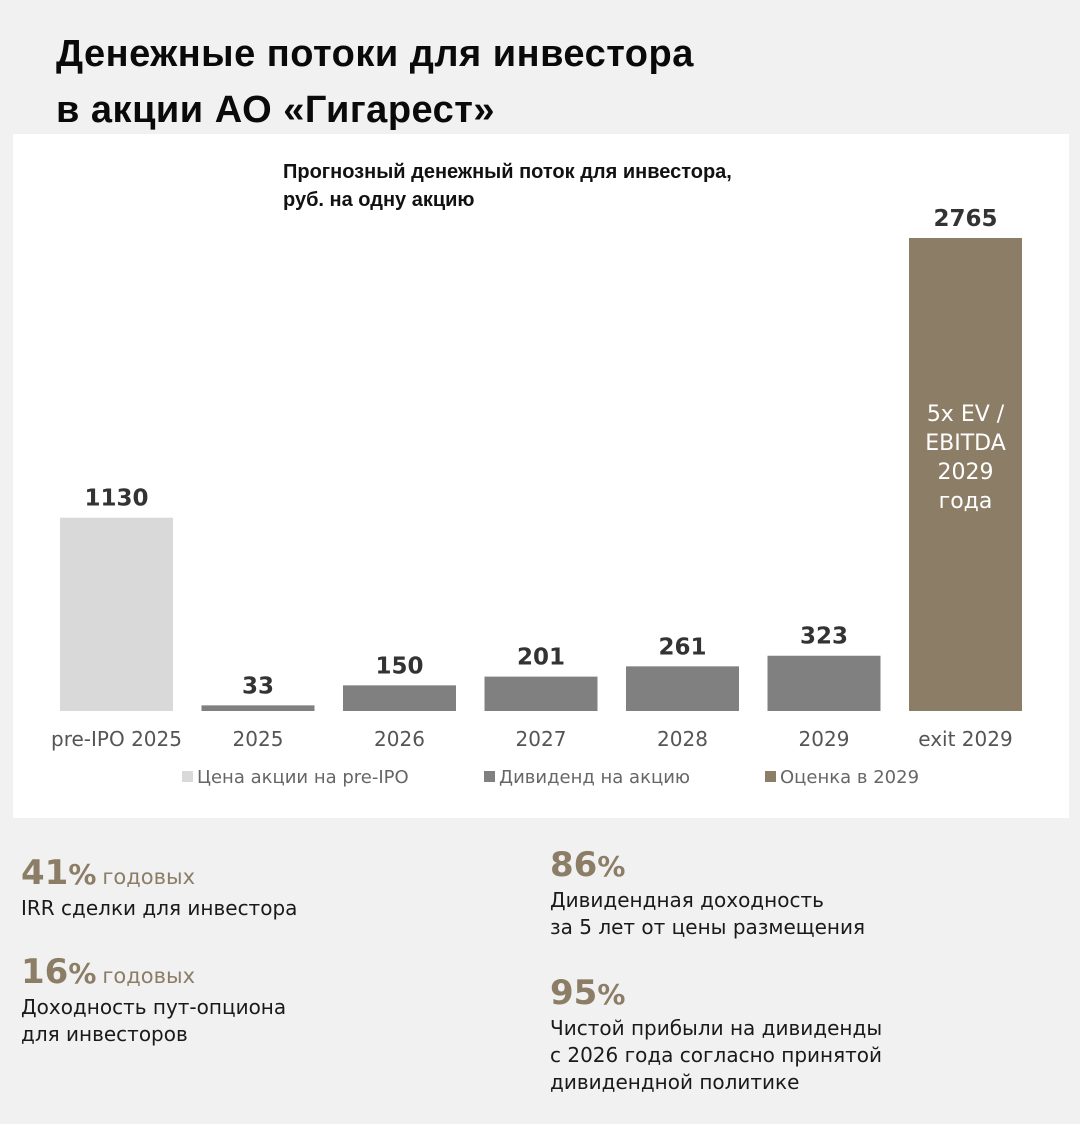 The height and width of the screenshot is (1124, 1080). Describe the element at coordinates (153, 1021) in the screenshot. I see `stat-description: Доходность пут-опциона для инвесторов` at that location.